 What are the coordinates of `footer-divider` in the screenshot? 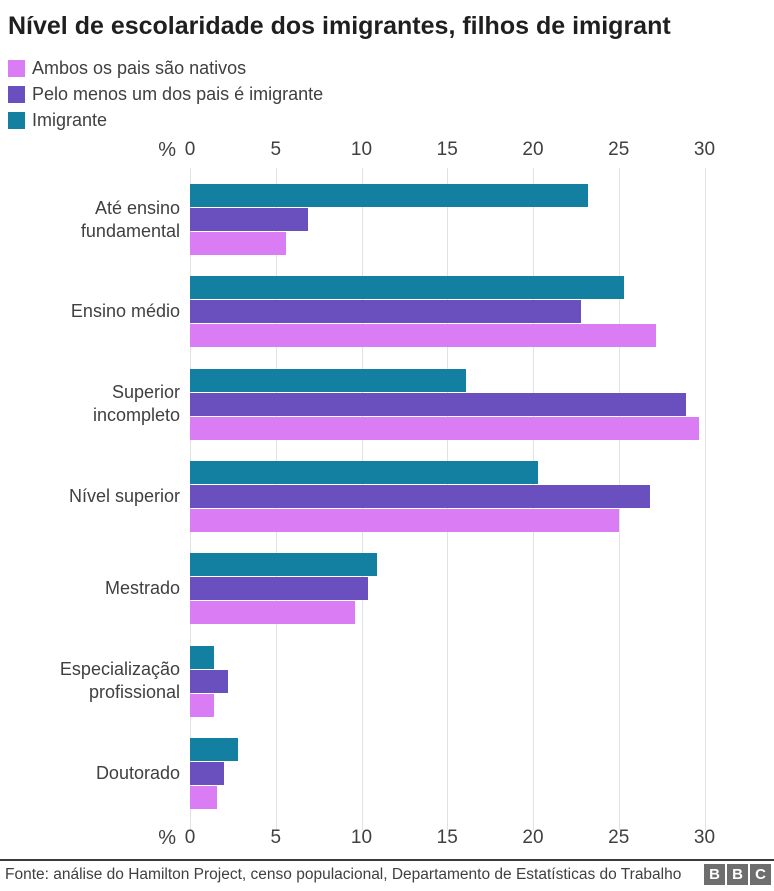 It's located at (387, 860).